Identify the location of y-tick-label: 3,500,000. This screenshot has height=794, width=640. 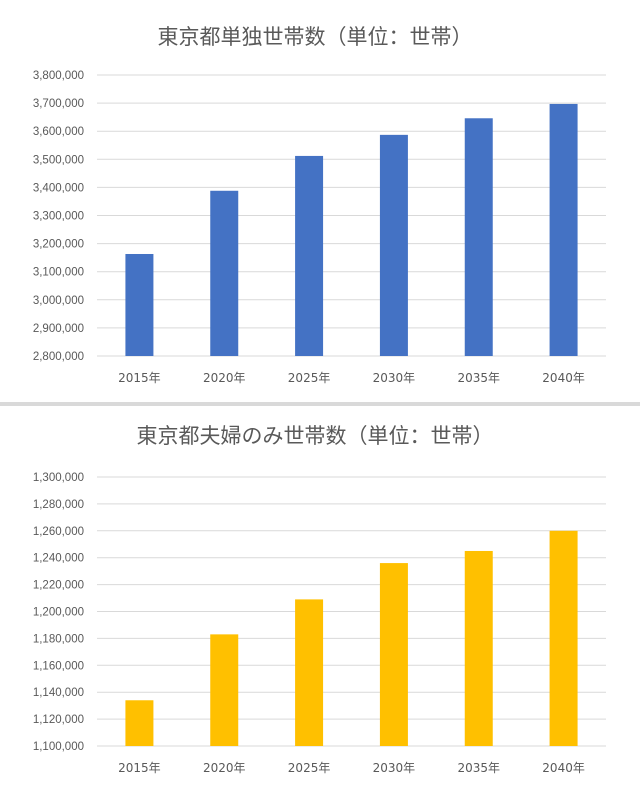
(58, 160).